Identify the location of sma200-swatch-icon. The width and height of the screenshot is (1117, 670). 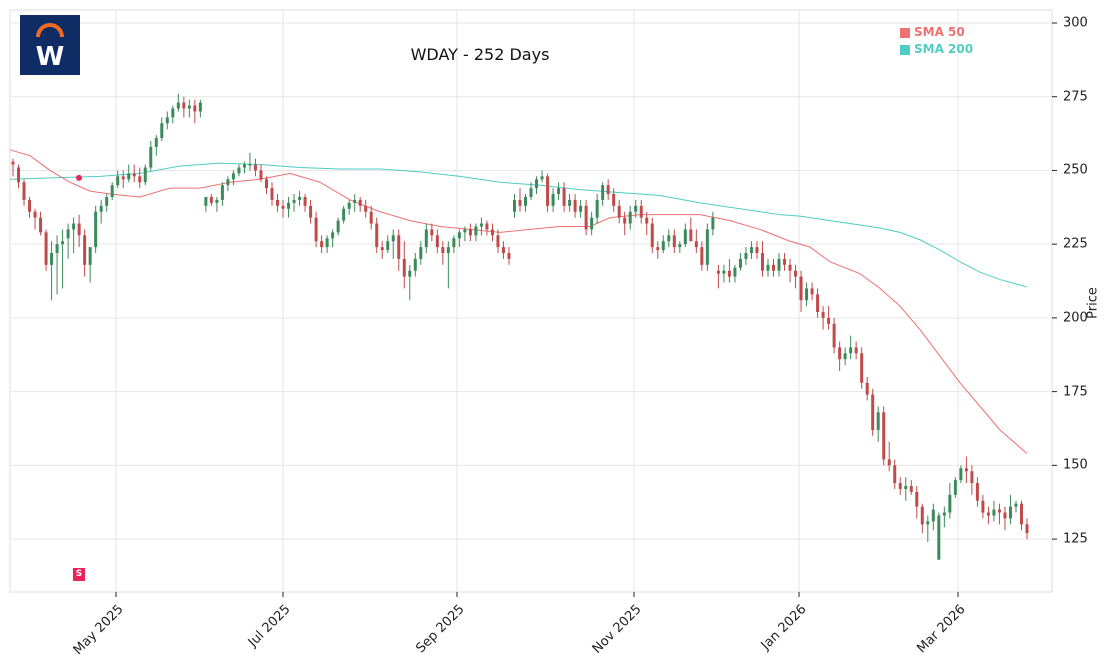
(905, 49).